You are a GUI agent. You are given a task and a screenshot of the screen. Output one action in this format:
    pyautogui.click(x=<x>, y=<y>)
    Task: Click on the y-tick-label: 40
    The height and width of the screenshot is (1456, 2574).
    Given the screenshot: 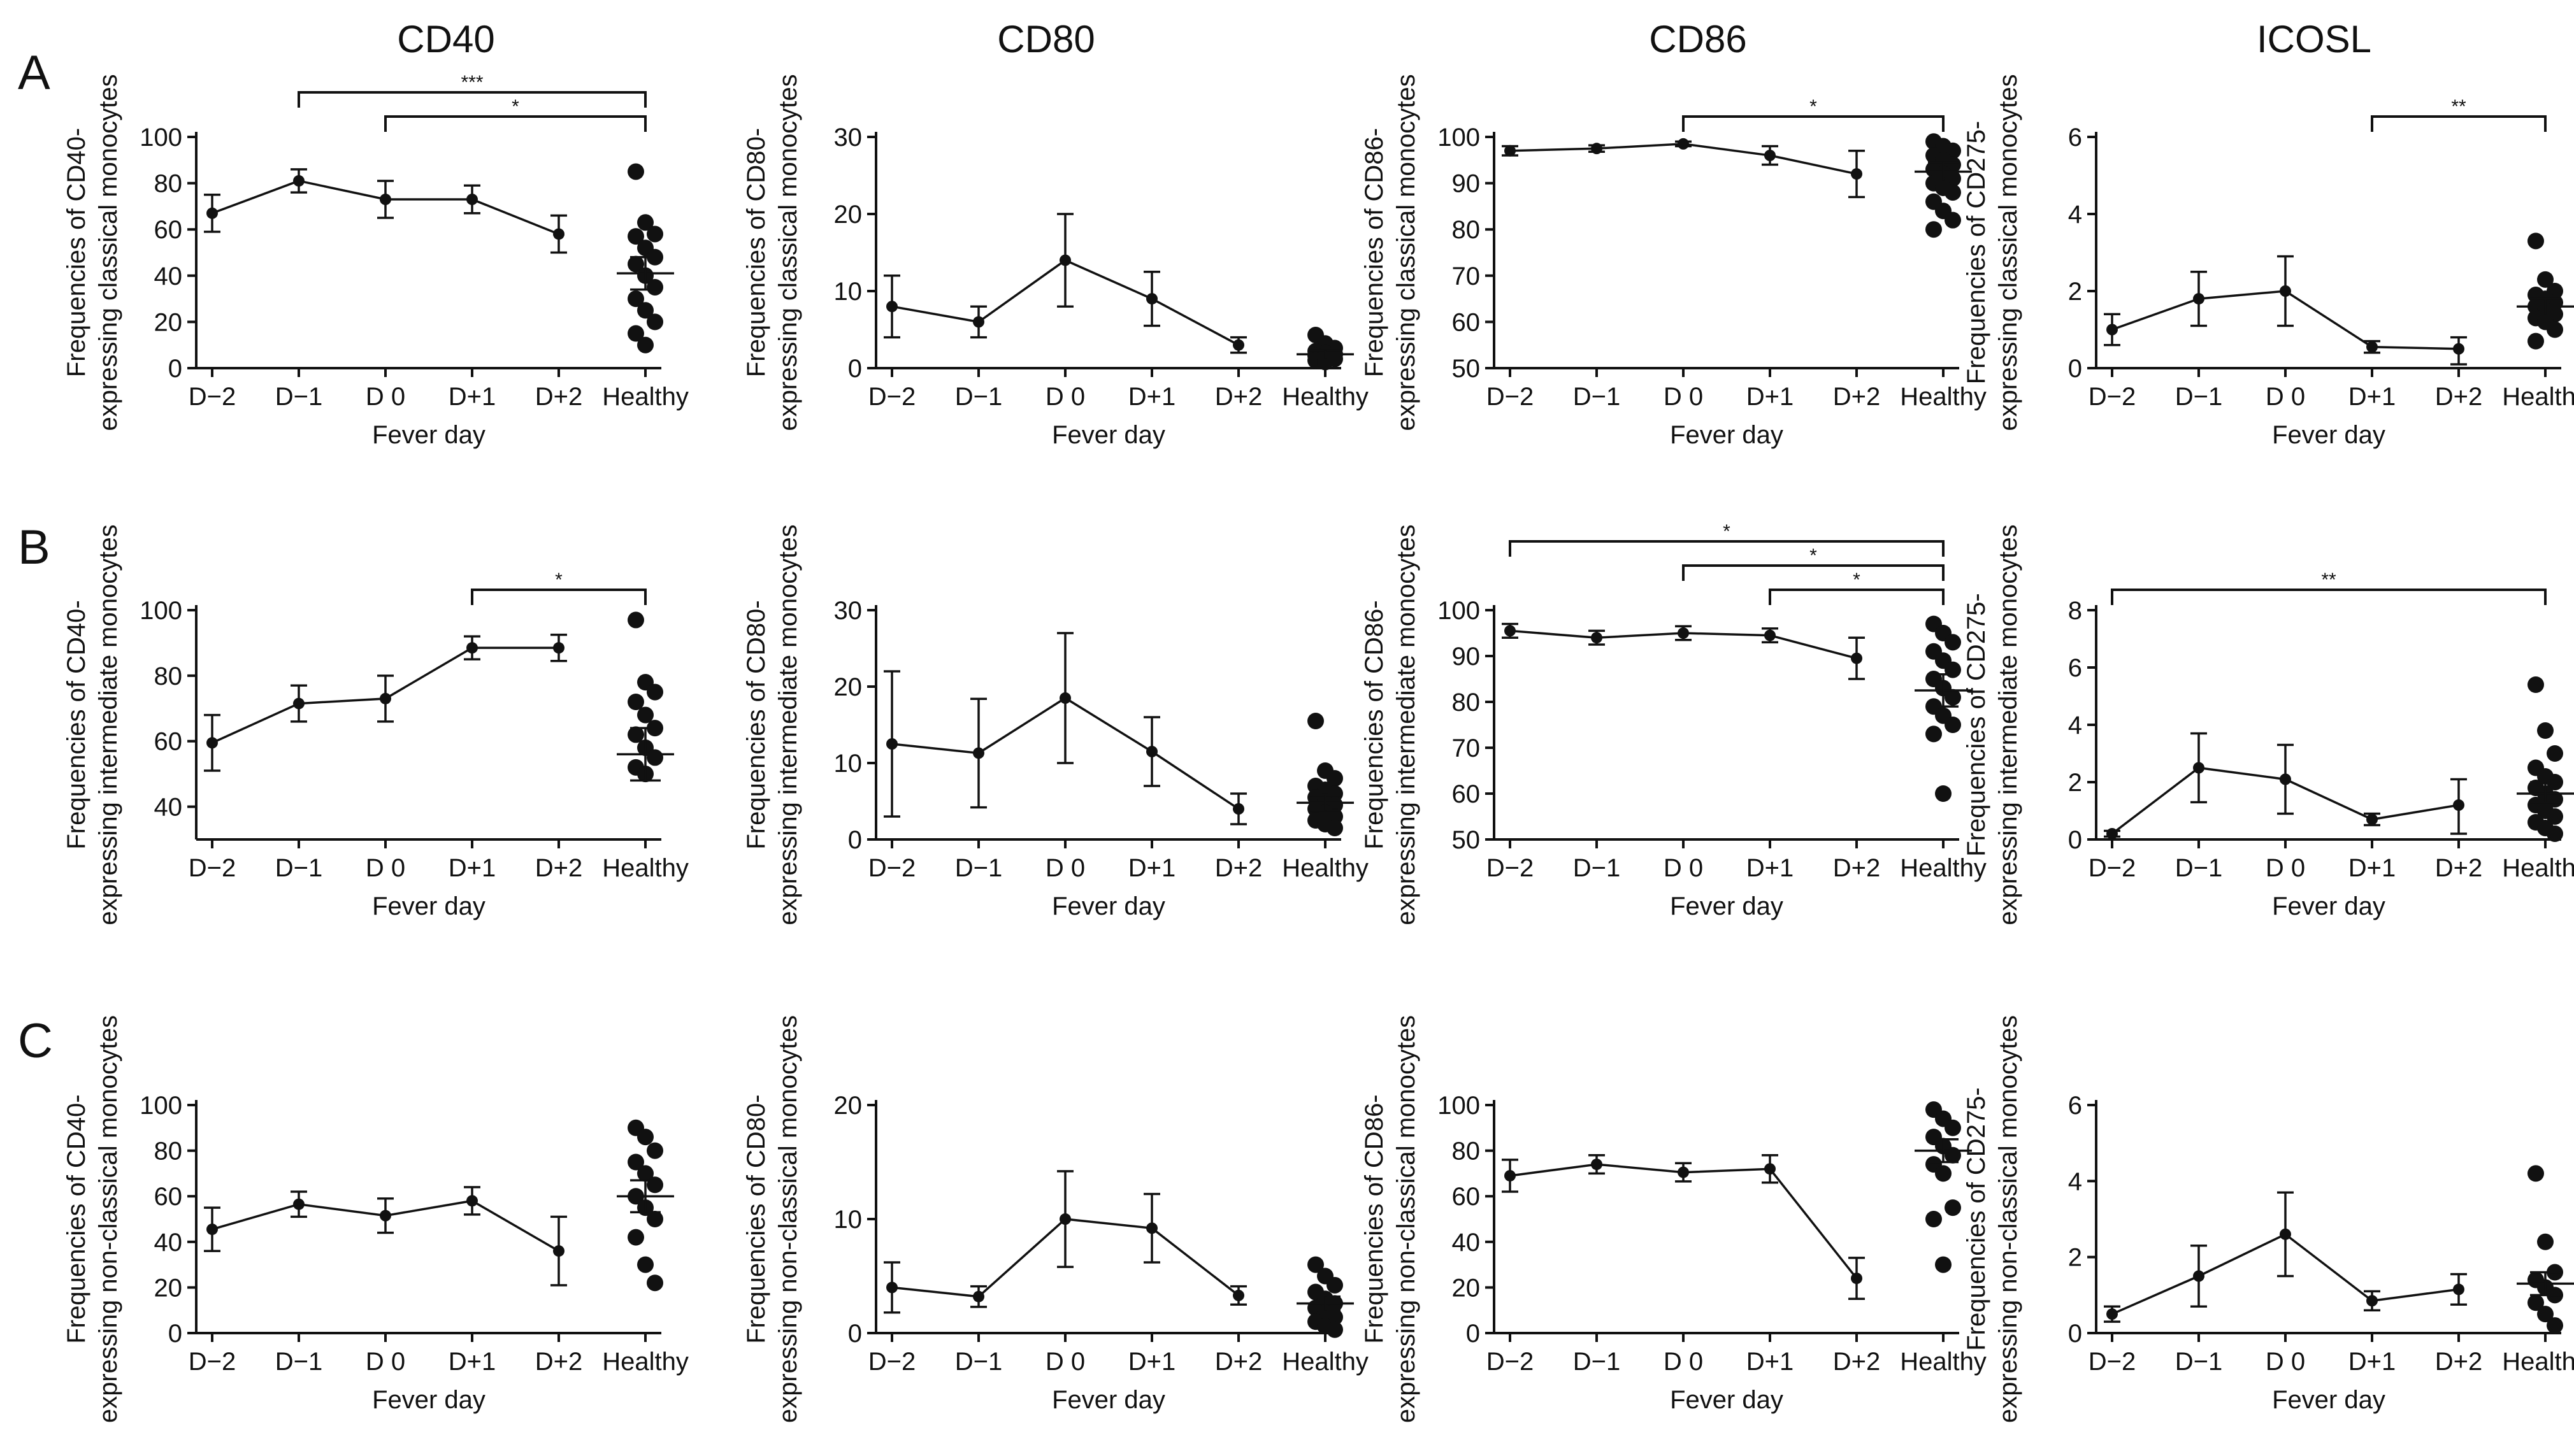 What is the action you would take?
    pyautogui.click(x=168, y=276)
    